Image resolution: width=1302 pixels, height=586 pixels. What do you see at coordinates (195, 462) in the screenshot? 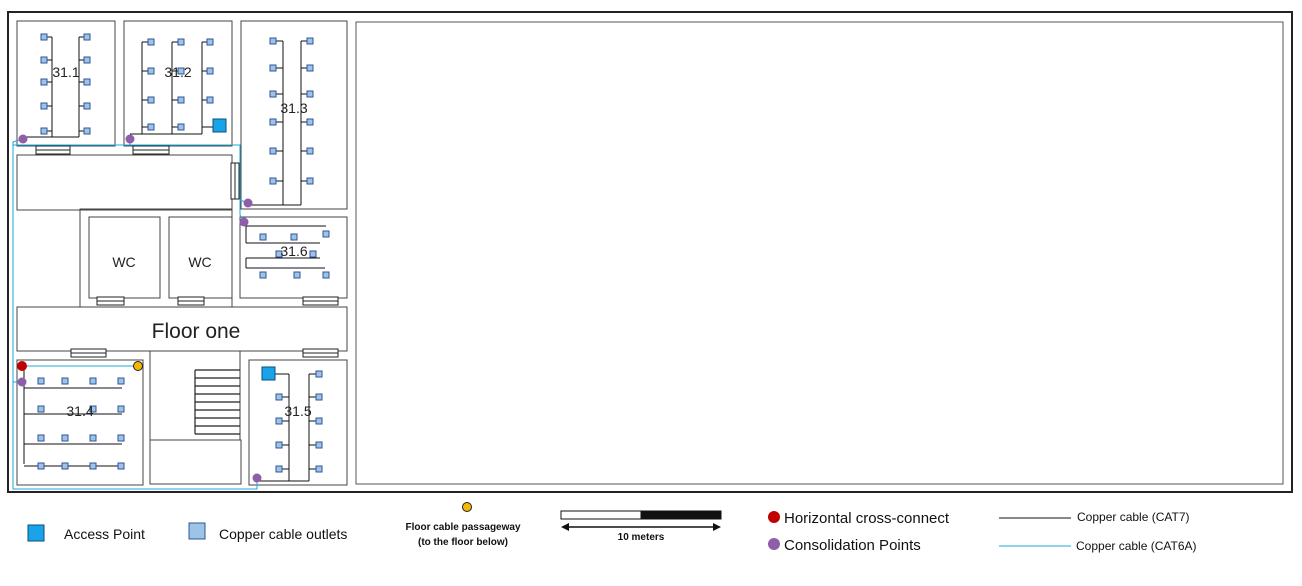
I see `stair-lower-box` at bounding box center [195, 462].